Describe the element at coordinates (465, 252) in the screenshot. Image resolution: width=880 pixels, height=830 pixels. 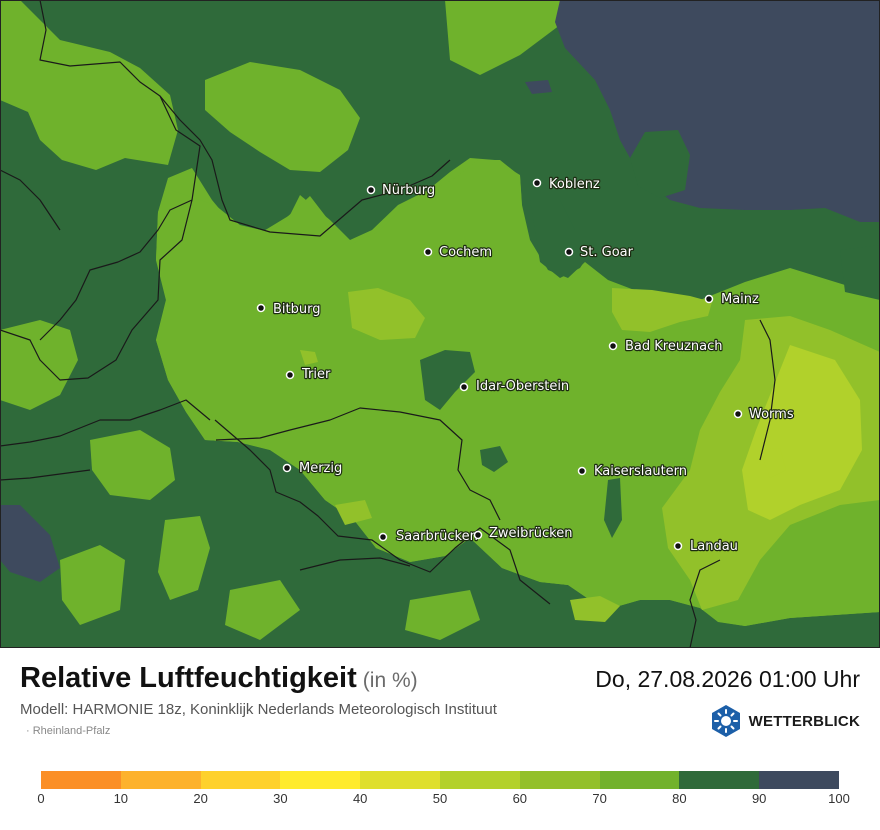
I see `city-label: Cochem` at that location.